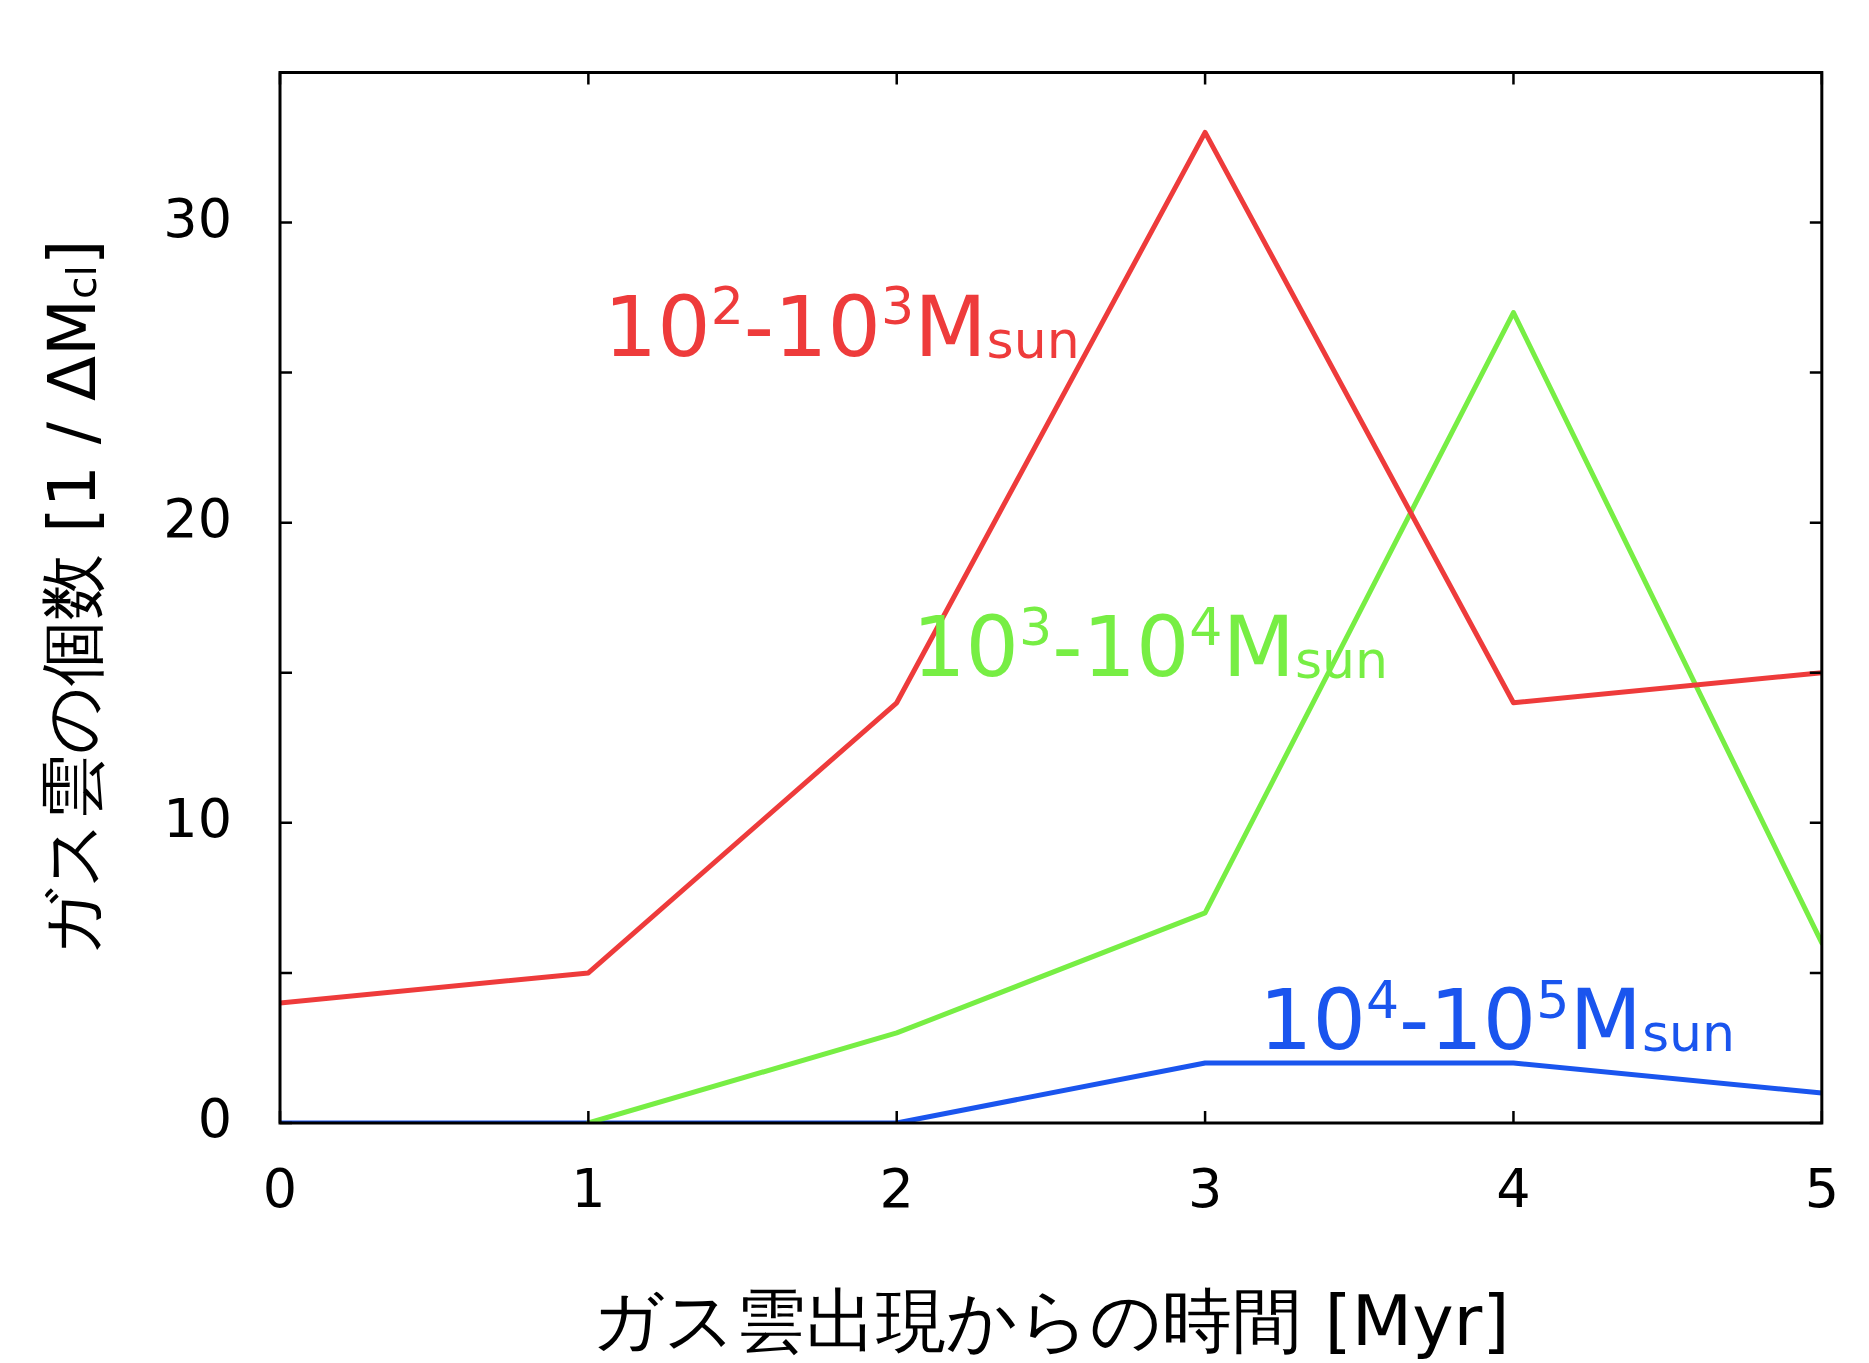  I want to click on x-tick-label: 4, so click(1513, 1189).